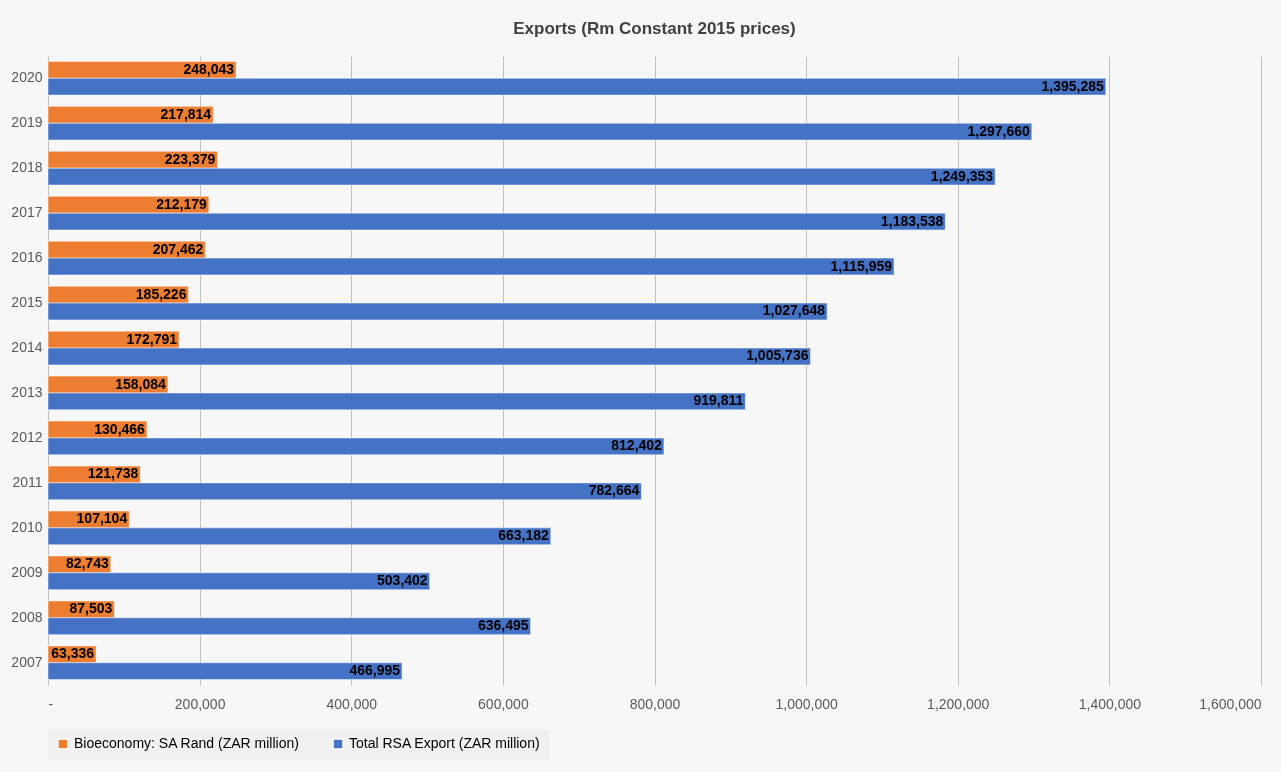  Describe the element at coordinates (777, 355) in the screenshot. I see `data-label: 1,005,736` at that location.